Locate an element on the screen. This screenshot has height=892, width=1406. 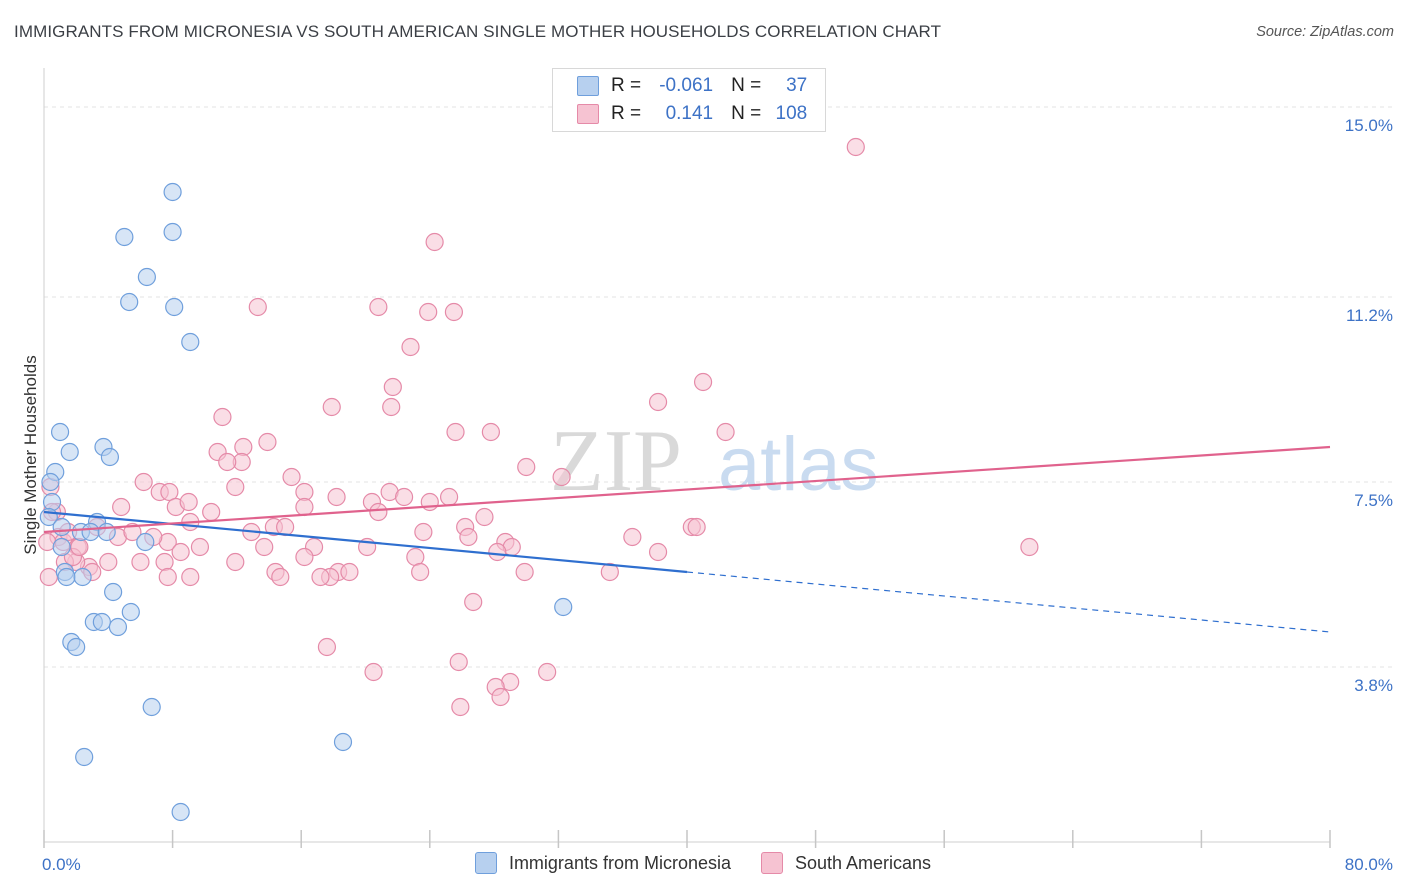
legend-item-south-americans: South Americans is located at coordinates (846, 863).